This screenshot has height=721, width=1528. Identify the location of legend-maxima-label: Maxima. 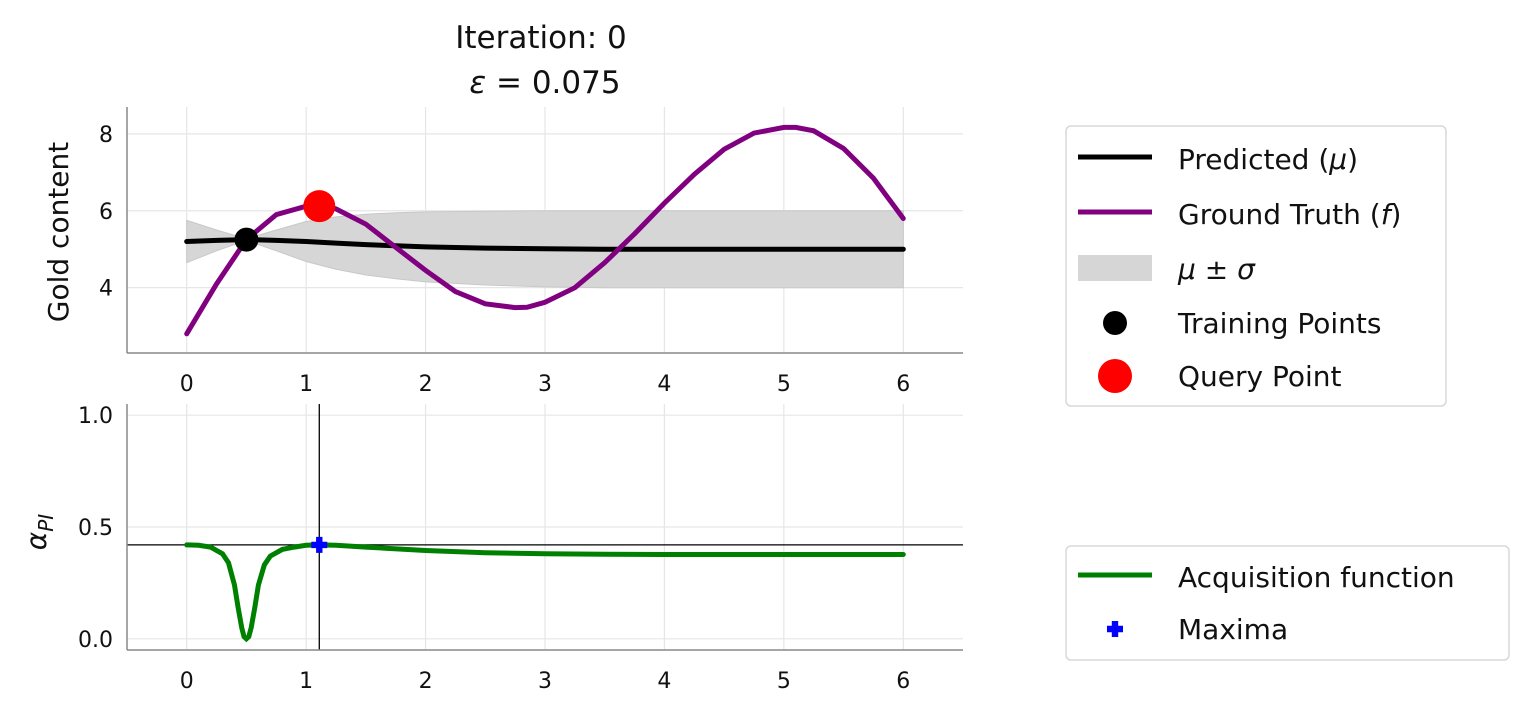
(1233, 629).